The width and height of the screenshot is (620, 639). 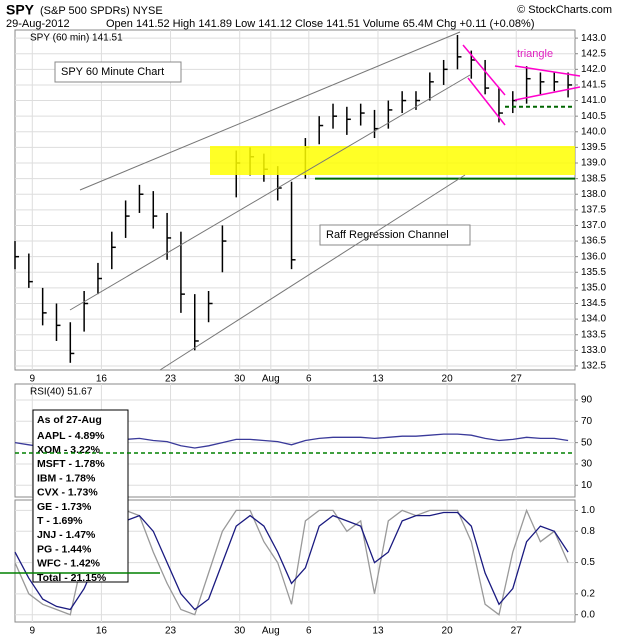 What do you see at coordinates (587, 464) in the screenshot?
I see `y-tick-label: 30` at bounding box center [587, 464].